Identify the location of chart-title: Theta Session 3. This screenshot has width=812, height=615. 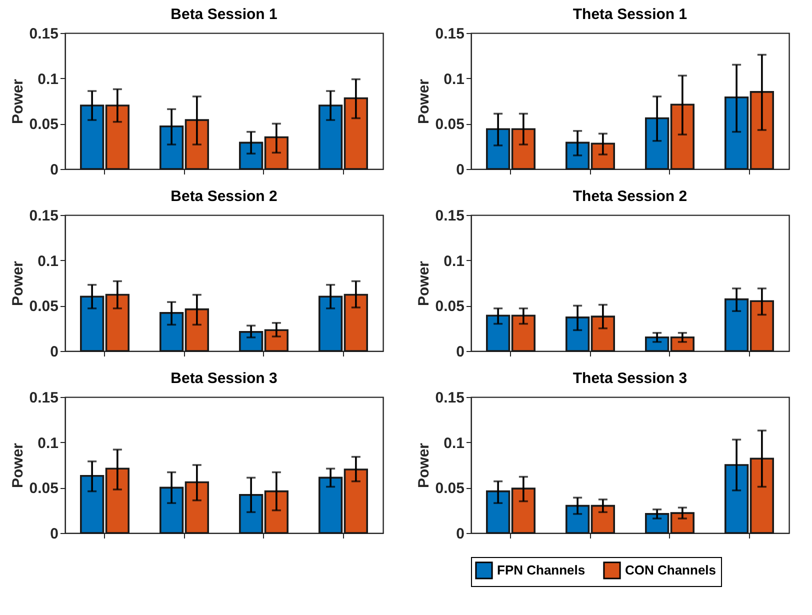
(630, 378).